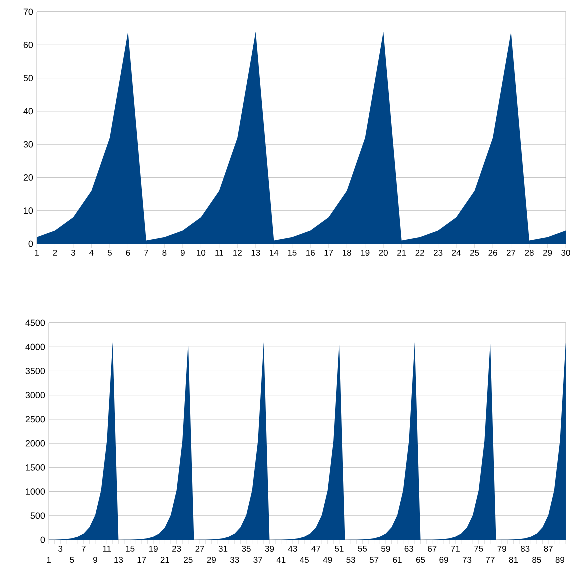 This screenshot has height=584, width=576. Describe the element at coordinates (29, 177) in the screenshot. I see `y-tick-label: 20` at that location.